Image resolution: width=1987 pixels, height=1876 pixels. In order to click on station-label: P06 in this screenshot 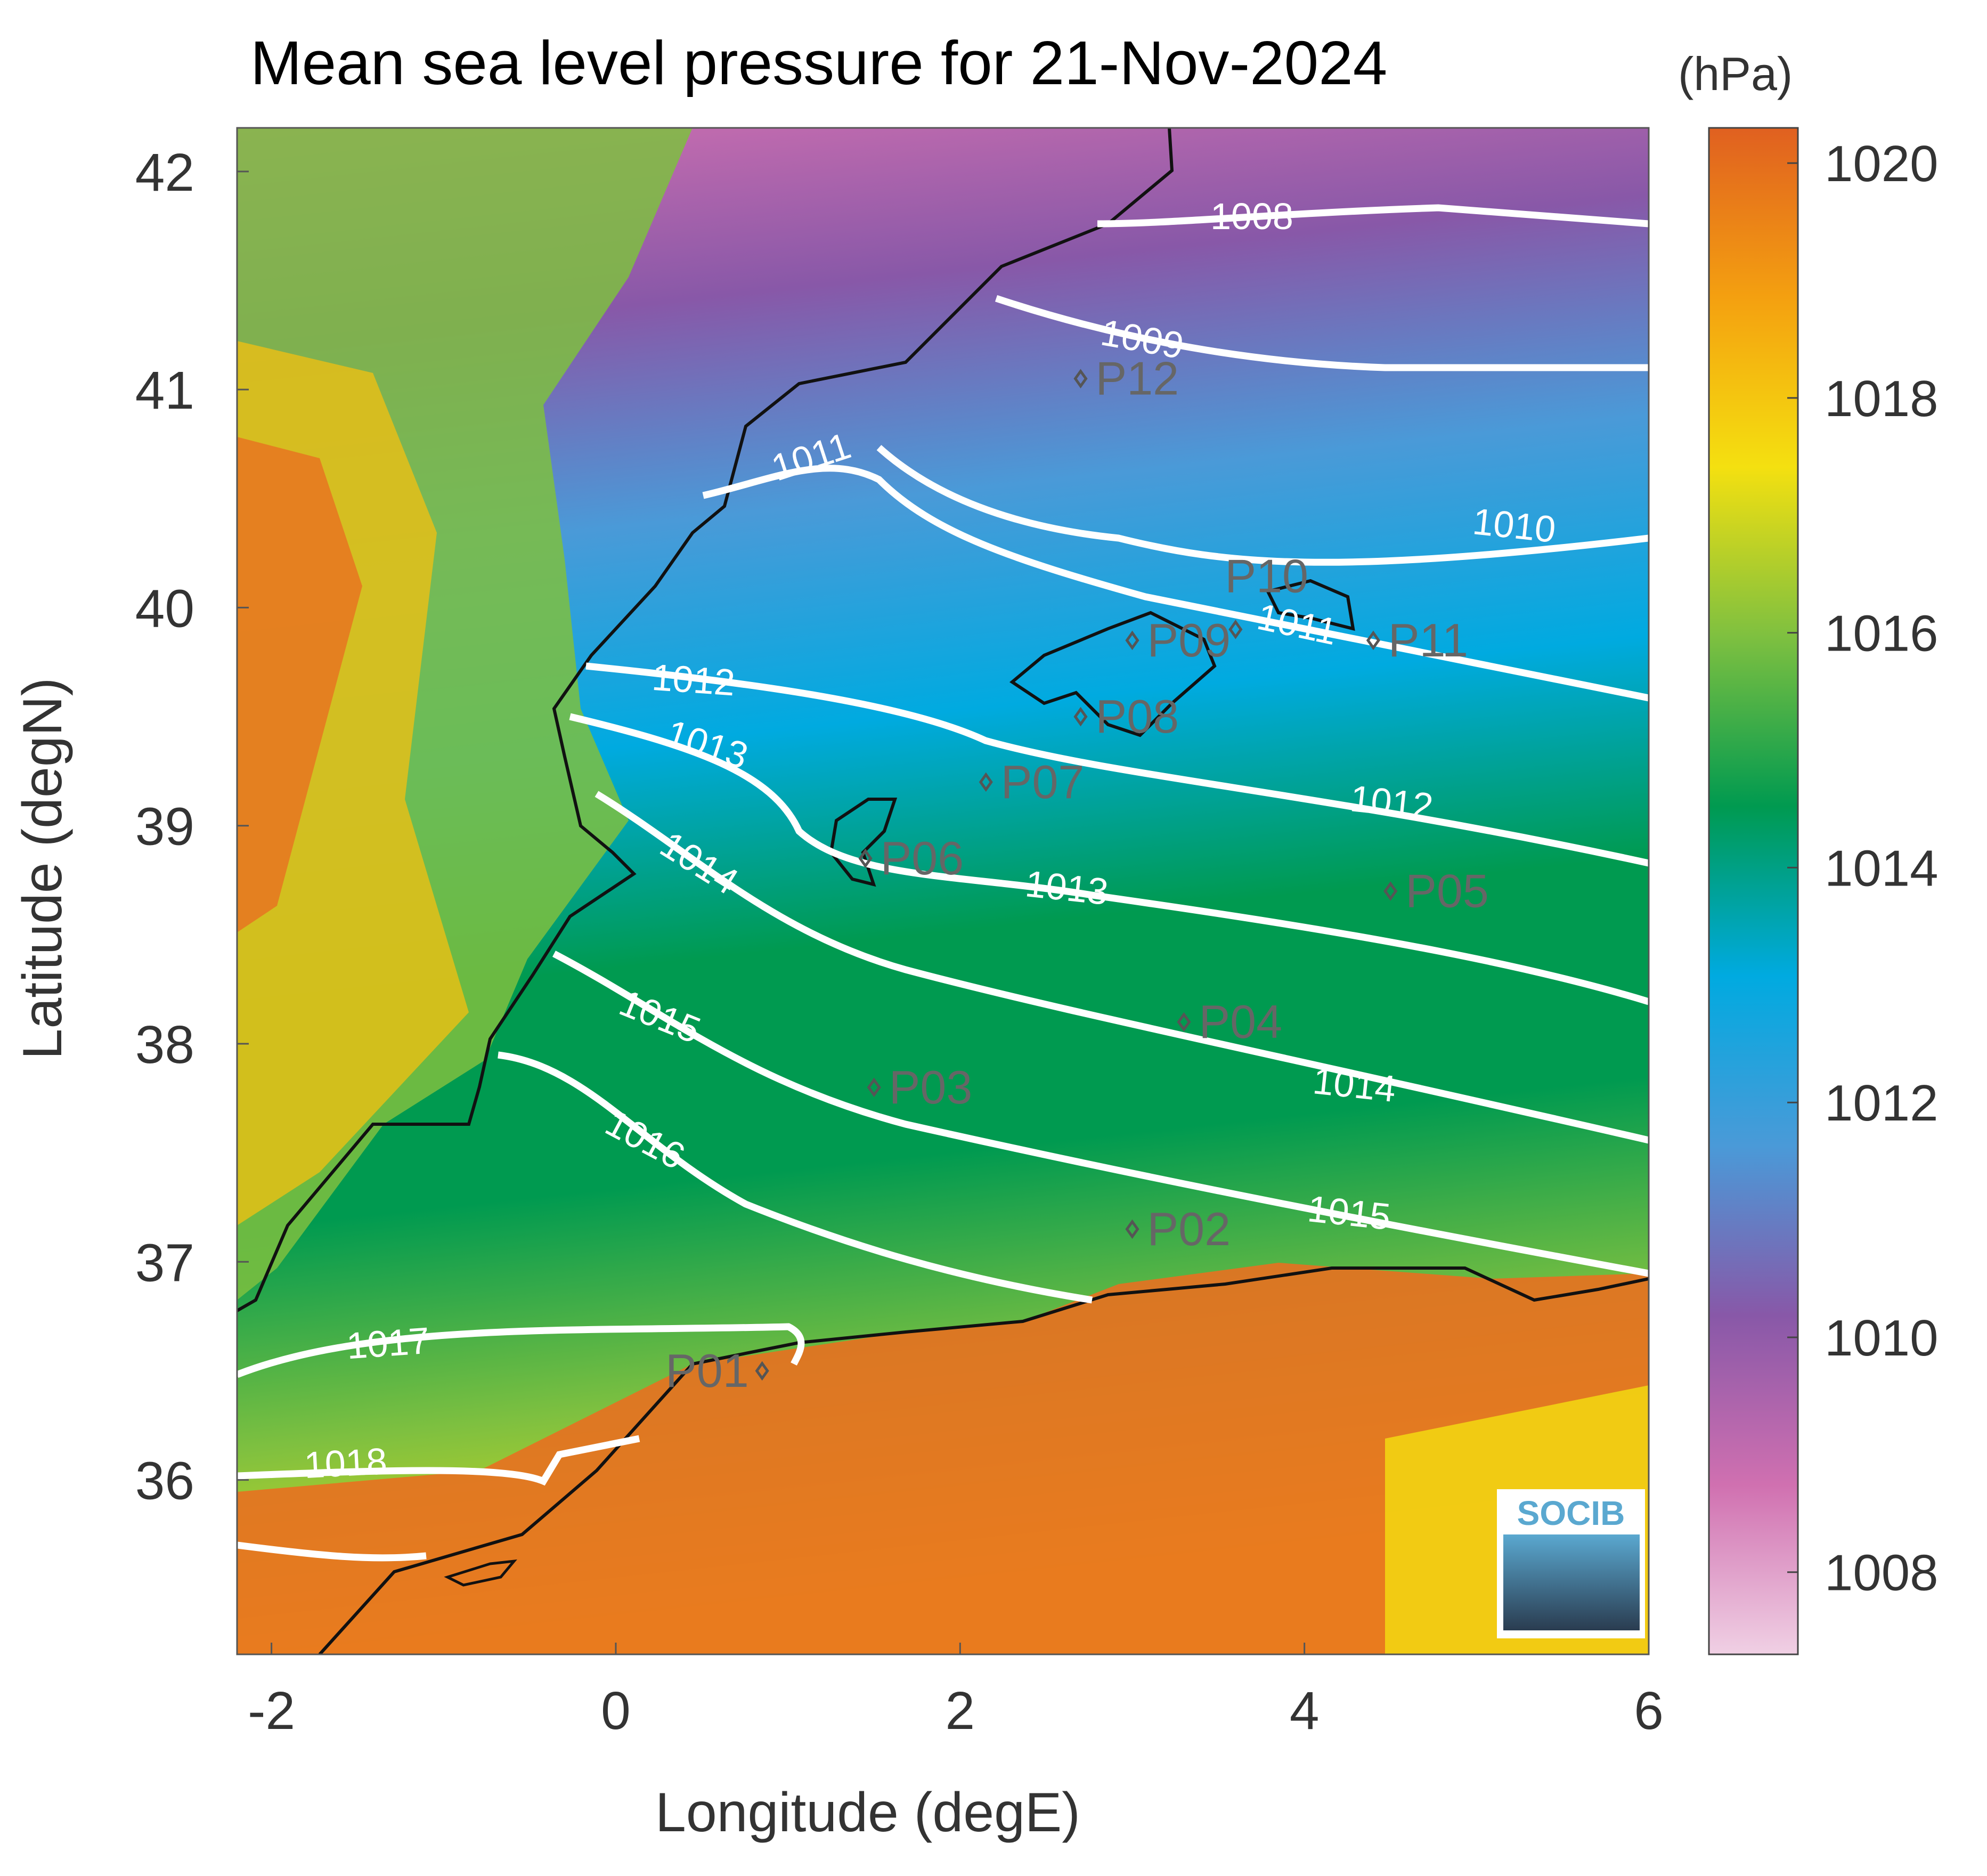, I will do `click(923, 858)`.